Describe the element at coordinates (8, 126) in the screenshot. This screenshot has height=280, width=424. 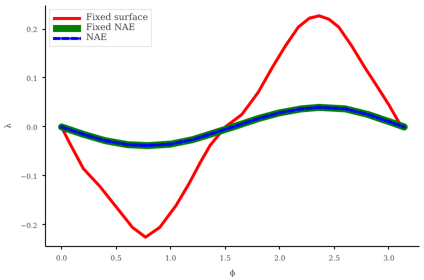
I see `y-axis-title: λ` at that location.